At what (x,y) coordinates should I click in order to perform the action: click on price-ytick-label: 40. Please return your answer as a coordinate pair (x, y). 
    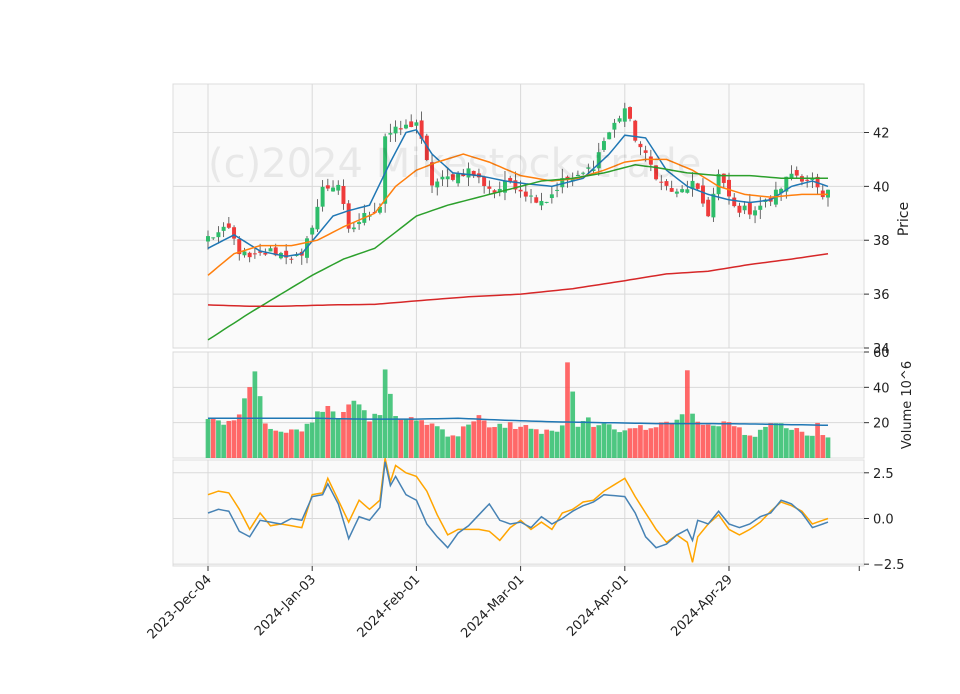
    Looking at the image, I should click on (881, 187).